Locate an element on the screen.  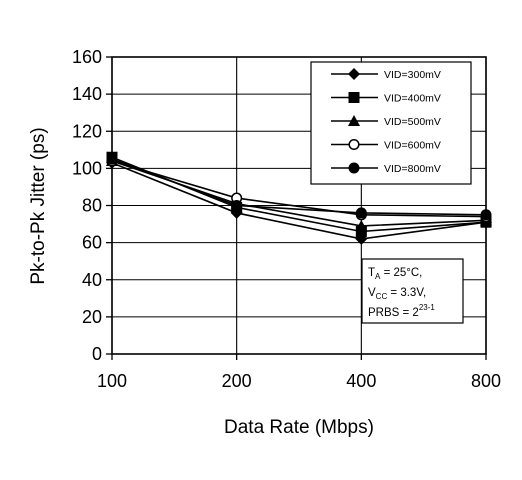
y-tick-label: 100 is located at coordinates (87, 168).